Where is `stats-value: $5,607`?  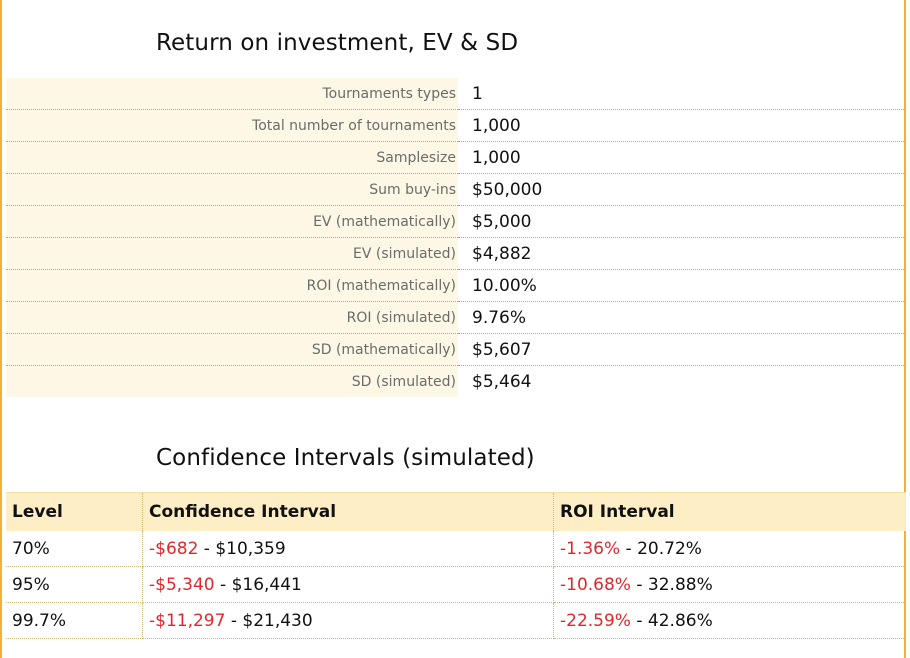
stats-value: $5,607 is located at coordinates (682, 349).